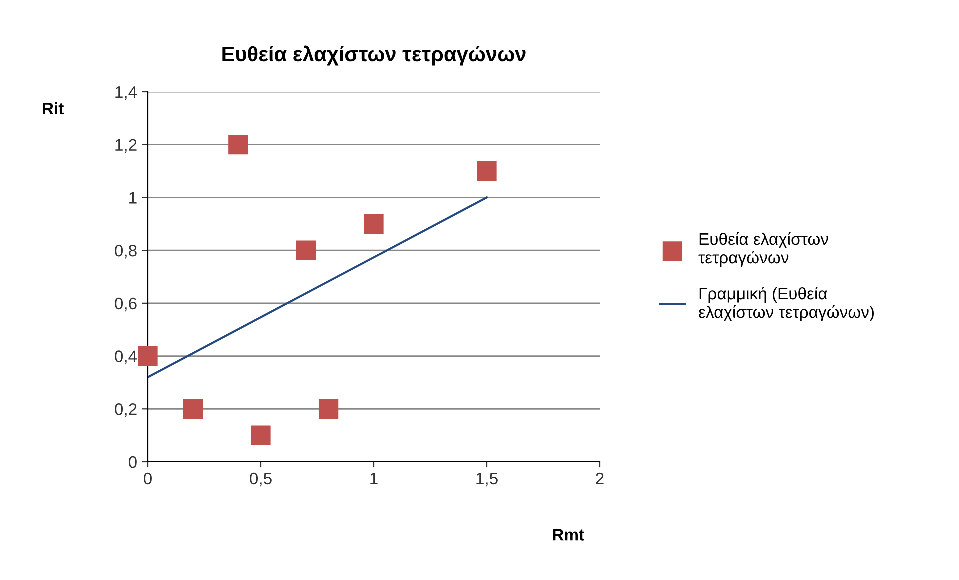  I want to click on x-tick-label: 1,5, so click(487, 480).